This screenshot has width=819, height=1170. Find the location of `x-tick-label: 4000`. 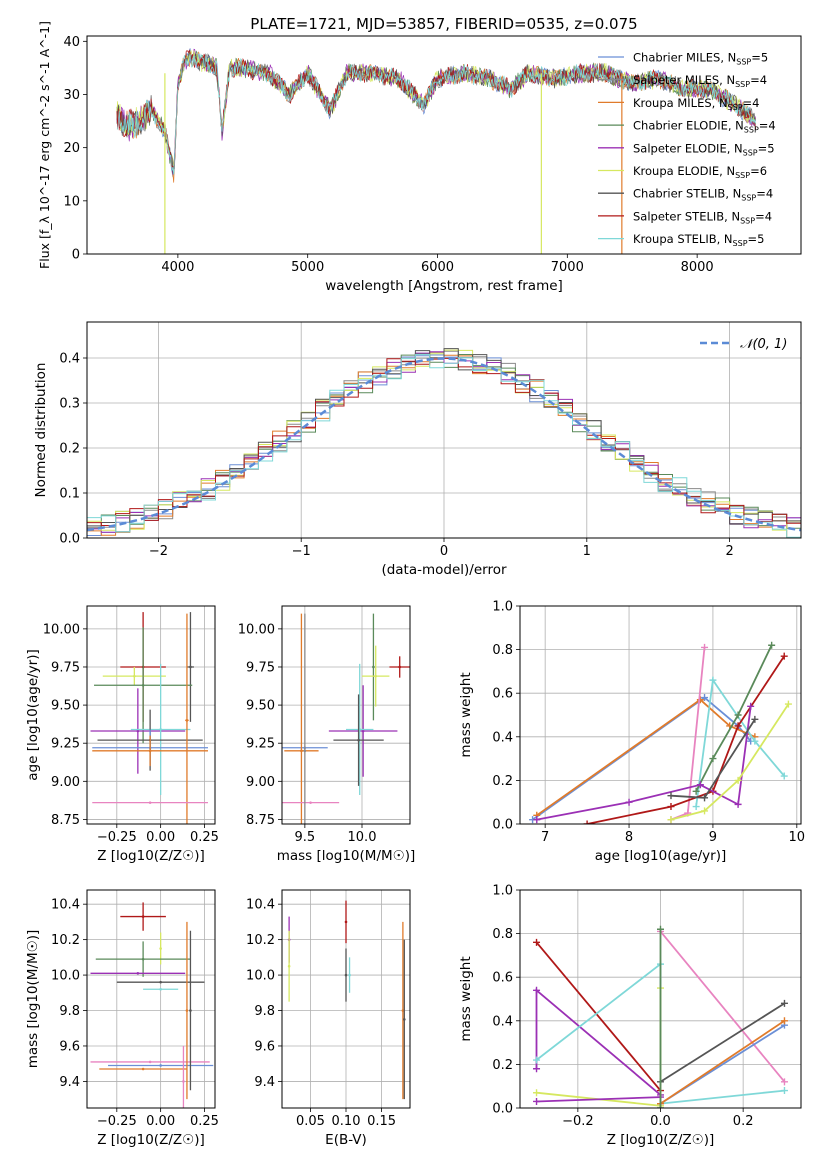

x-tick-label: 4000 is located at coordinates (177, 267).